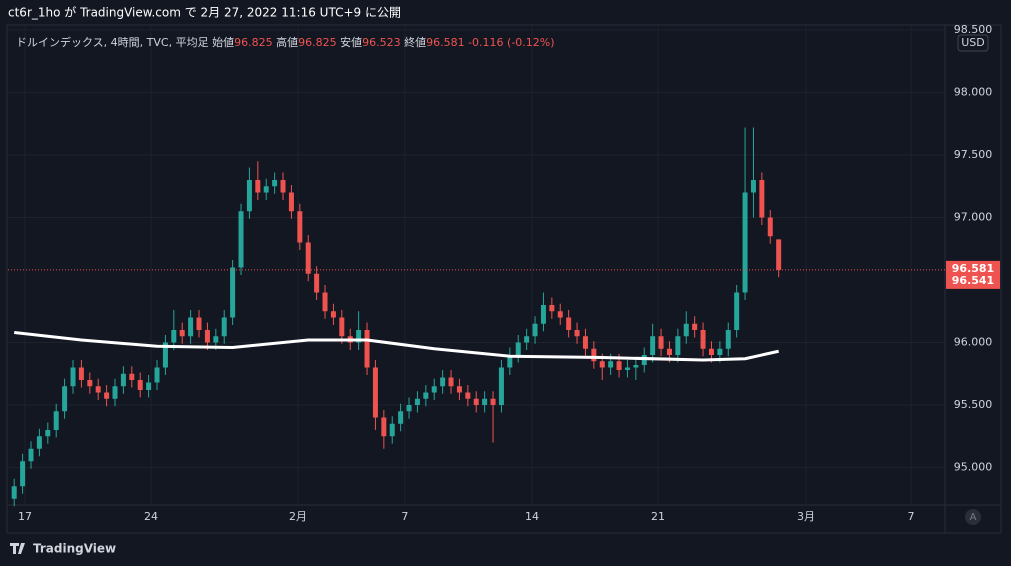  Describe the element at coordinates (973, 217) in the screenshot. I see `y-tick-label: 97.000` at that location.